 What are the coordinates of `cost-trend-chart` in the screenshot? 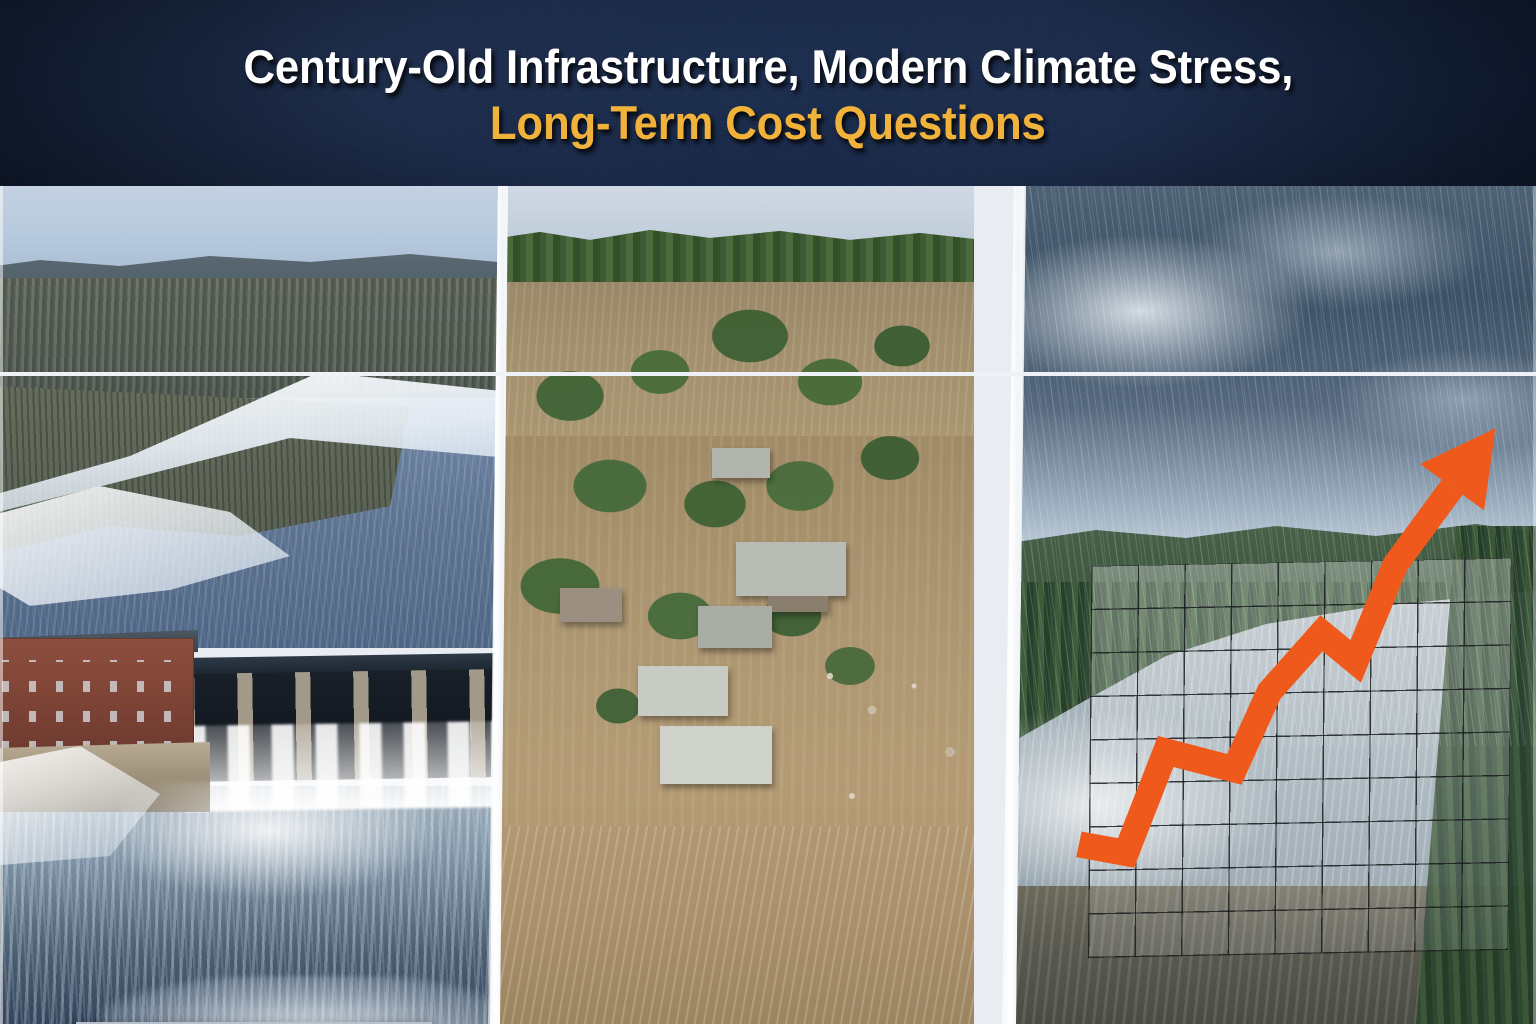 It's located at (1294, 693).